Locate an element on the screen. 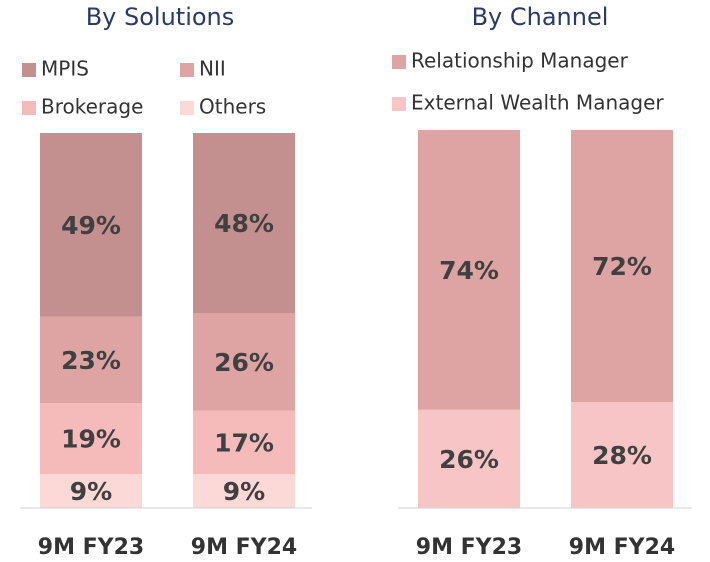  data-label: 49% is located at coordinates (91, 225).